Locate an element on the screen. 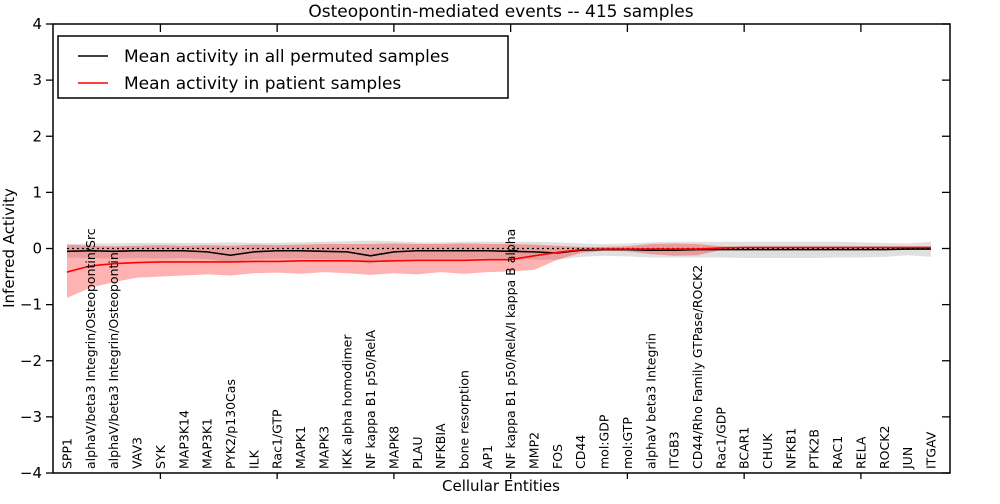 The image size is (1000, 504). x-category-label: CD44 is located at coordinates (580, 452).